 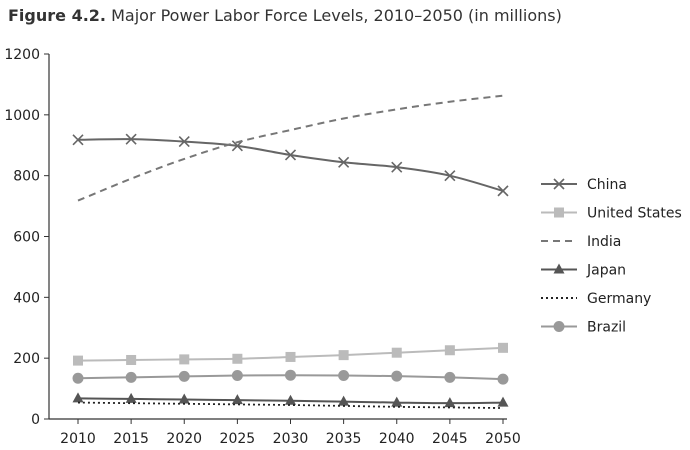 I want to click on legend-item-germany: Germany, so click(x=596, y=299).